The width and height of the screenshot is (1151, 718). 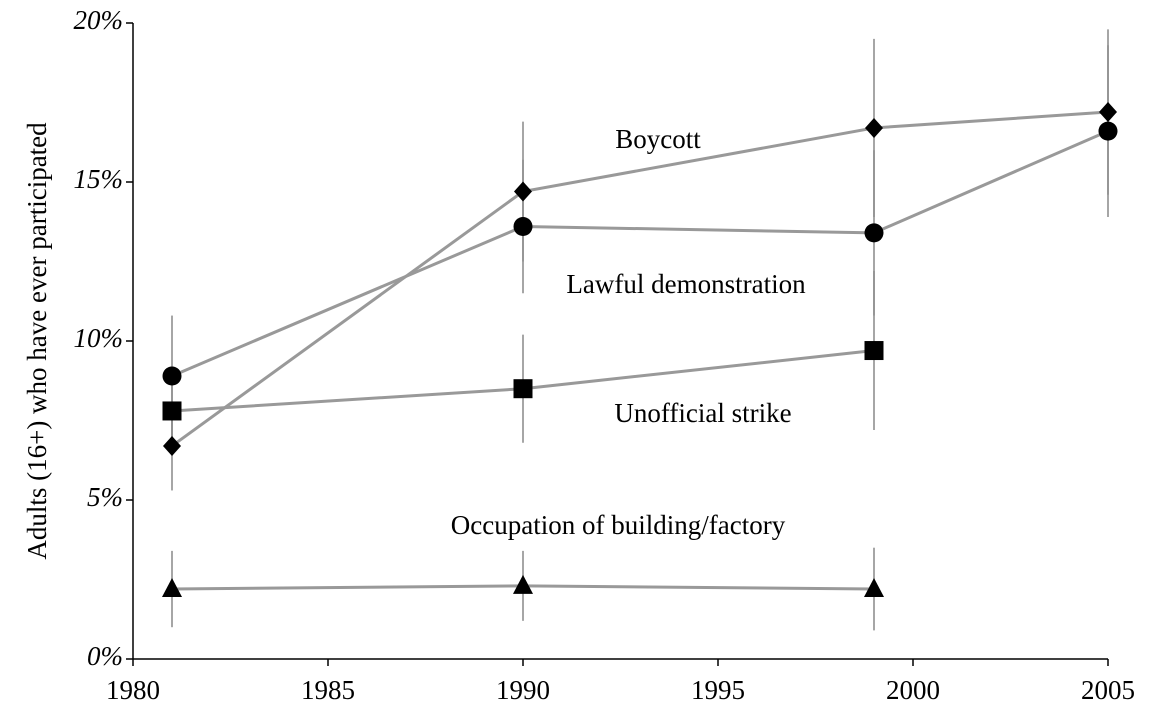 I want to click on x-tick-label: 2005, so click(x=1108, y=690).